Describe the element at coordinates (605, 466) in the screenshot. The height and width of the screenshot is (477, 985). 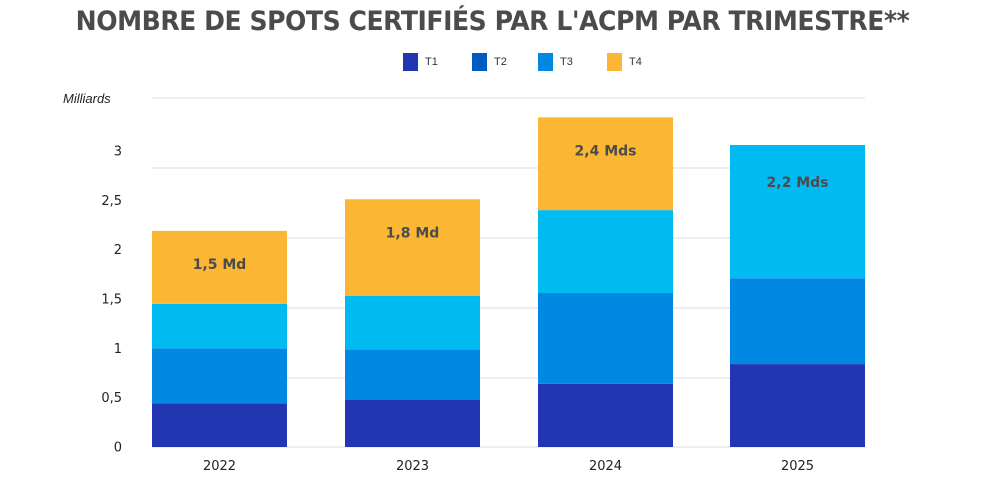
I see `x-tick-label: 2024` at that location.